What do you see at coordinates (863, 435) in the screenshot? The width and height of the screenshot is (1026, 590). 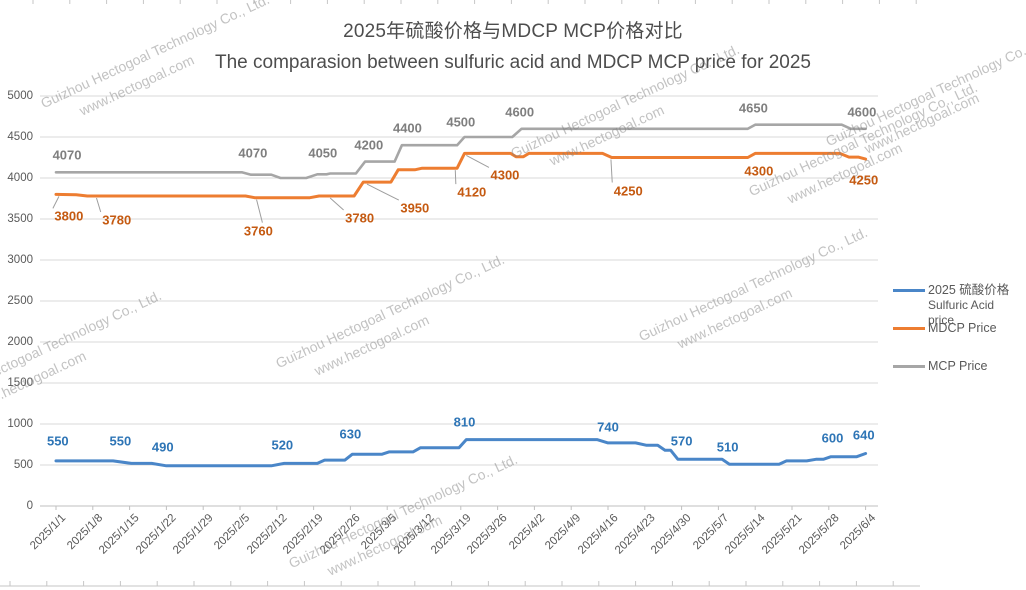 I see `data-label-sulfuric: 640` at bounding box center [863, 435].